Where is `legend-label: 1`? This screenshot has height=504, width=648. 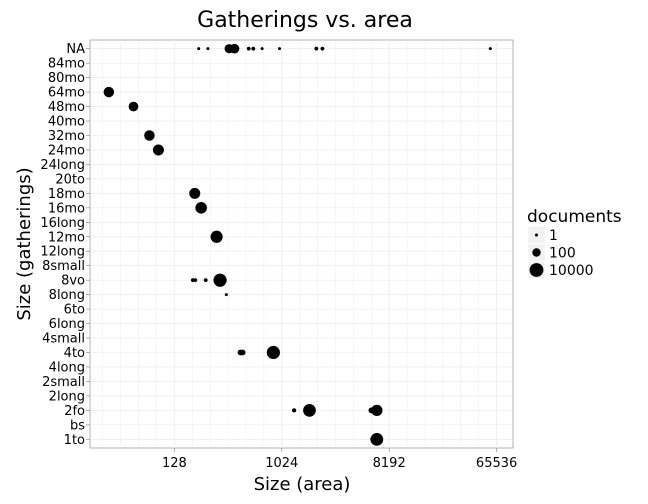
legend-label: 1 is located at coordinates (553, 236).